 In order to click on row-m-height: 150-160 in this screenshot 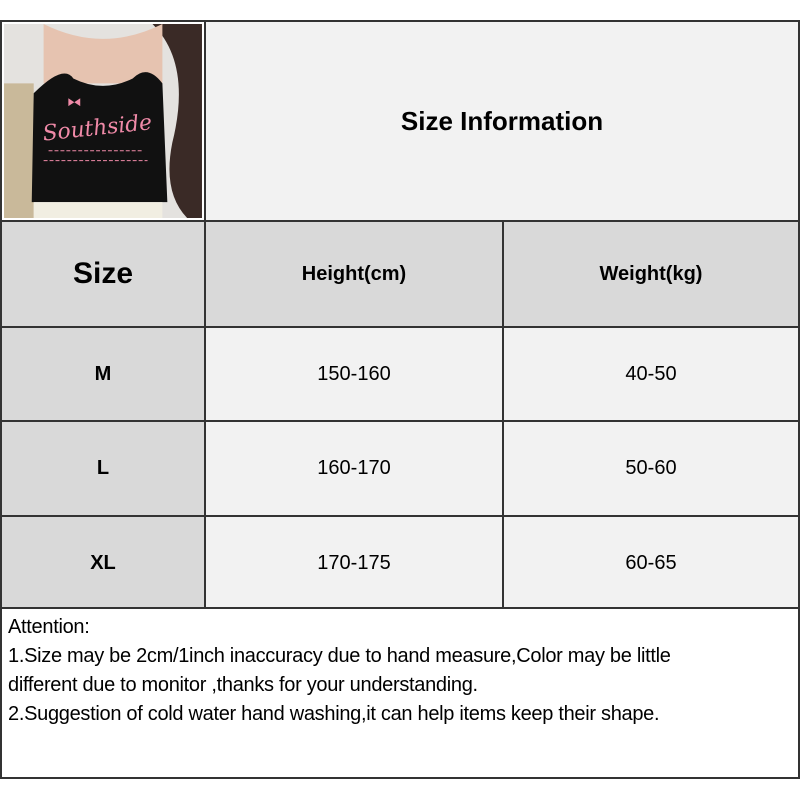, I will do `click(354, 374)`.